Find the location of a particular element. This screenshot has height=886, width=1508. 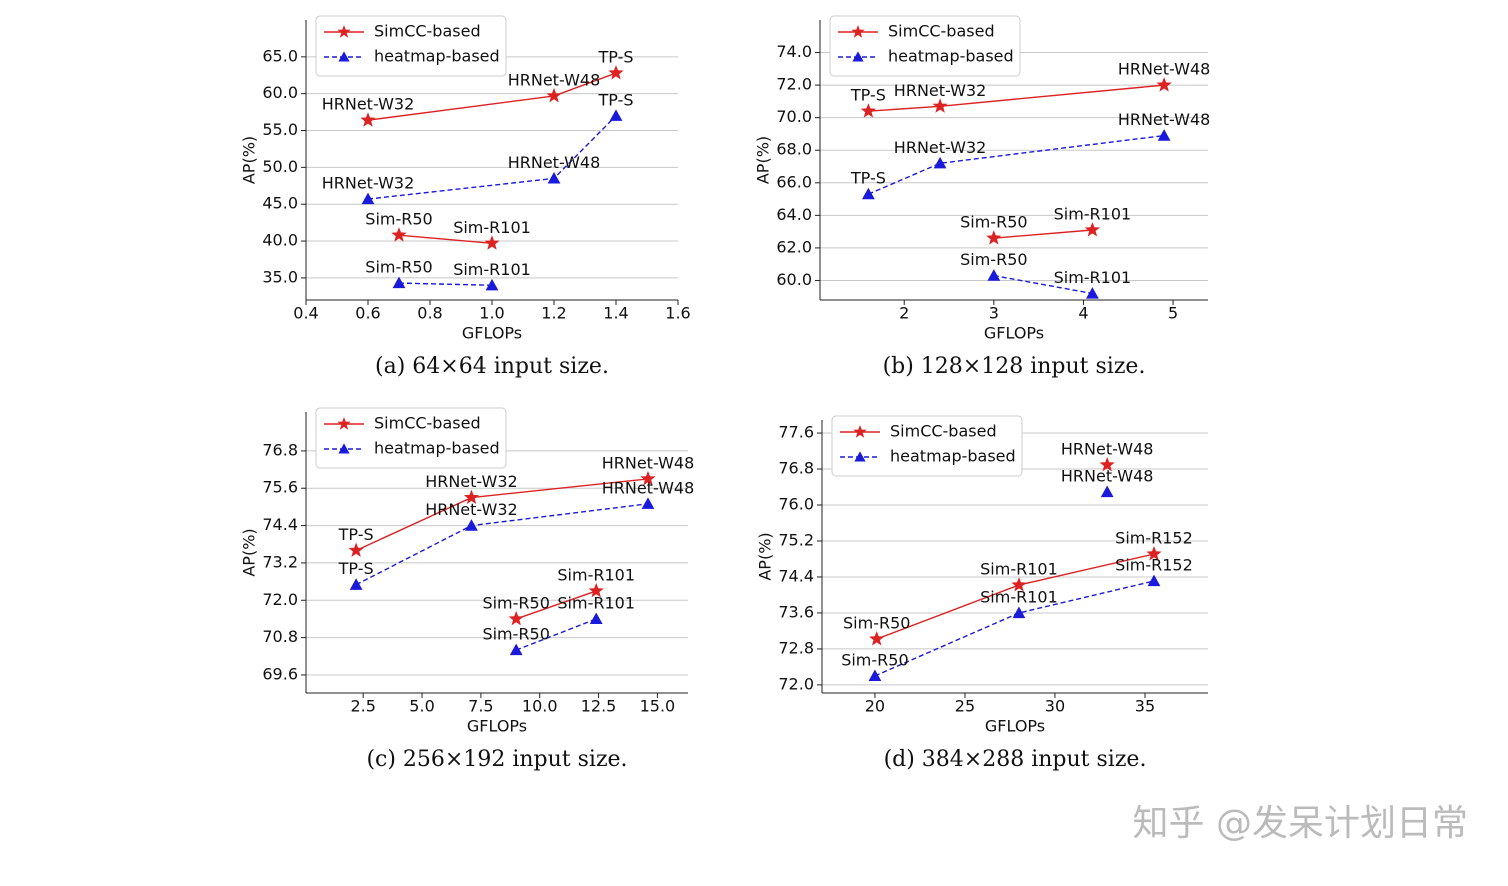

y-tick-label: 77.6 is located at coordinates (796, 432).